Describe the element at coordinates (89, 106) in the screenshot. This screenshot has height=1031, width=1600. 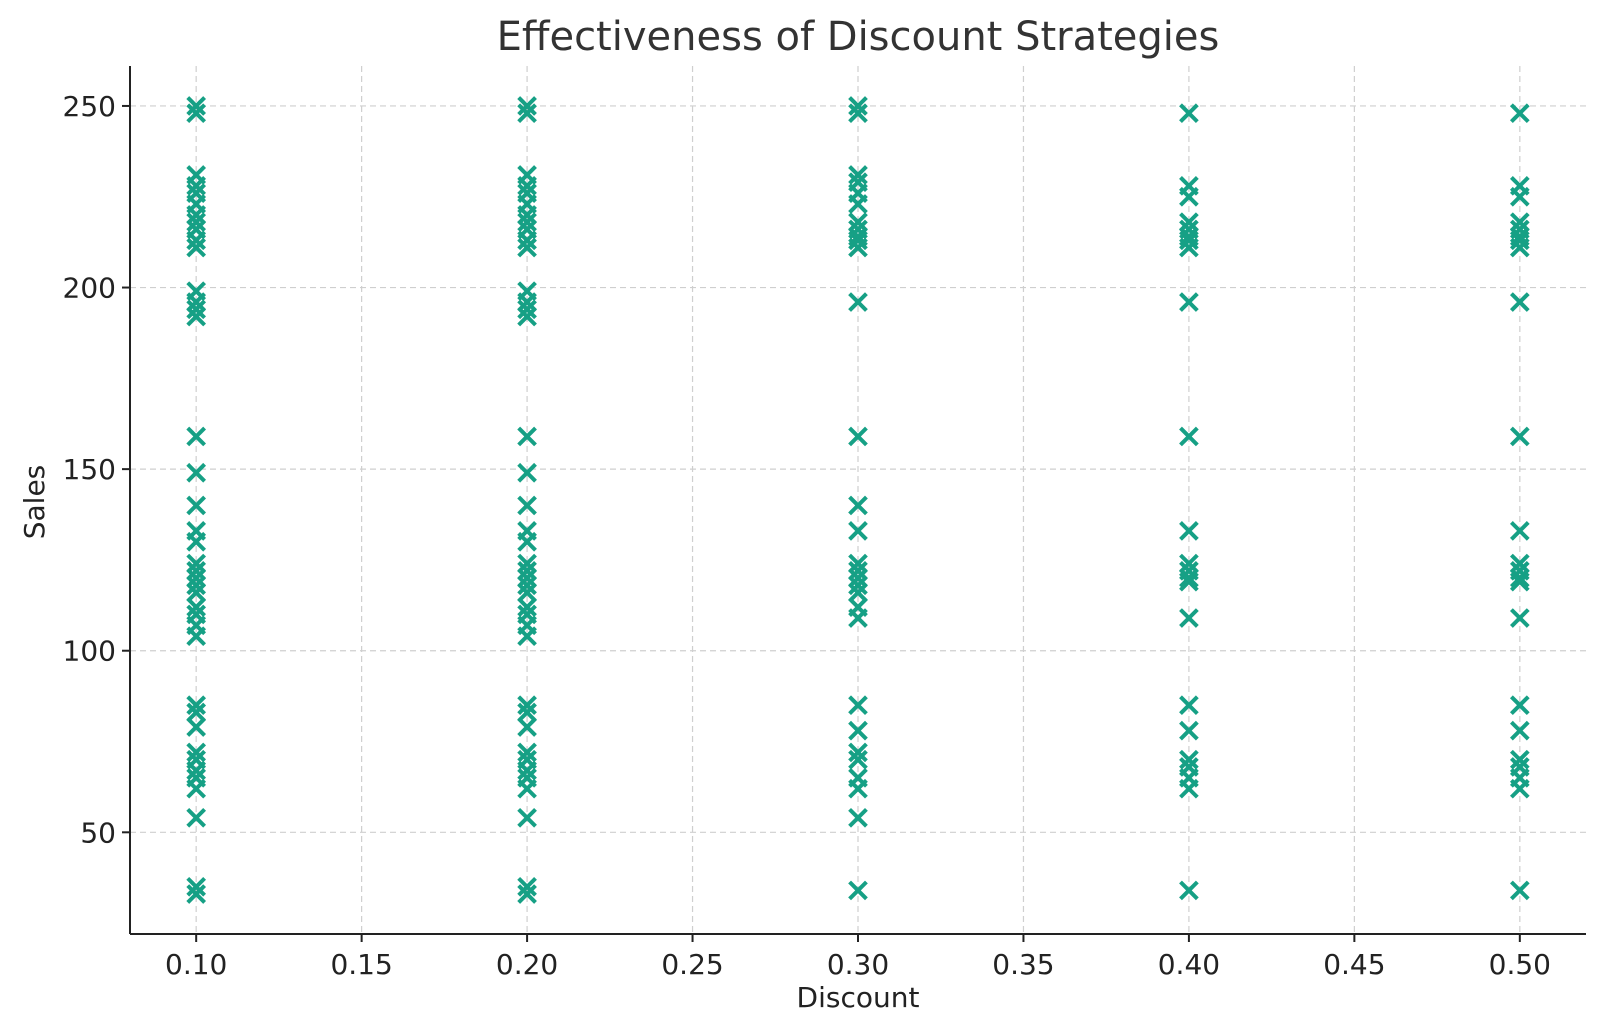
I see `y-tick-label: 250` at that location.